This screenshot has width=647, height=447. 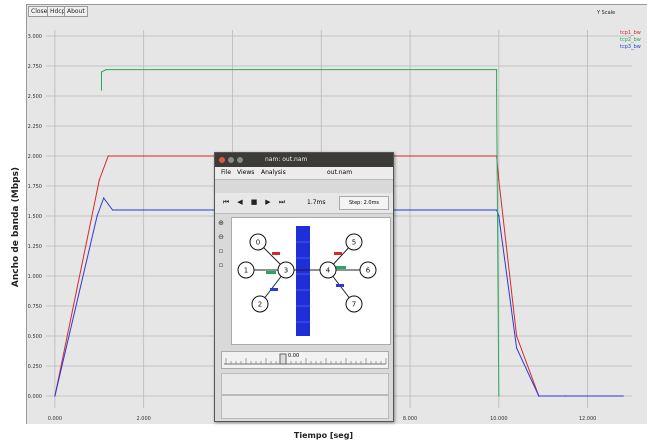 What do you see at coordinates (304, 173) in the screenshot?
I see `nam-menubar: File Views Analysis out.nam` at bounding box center [304, 173].